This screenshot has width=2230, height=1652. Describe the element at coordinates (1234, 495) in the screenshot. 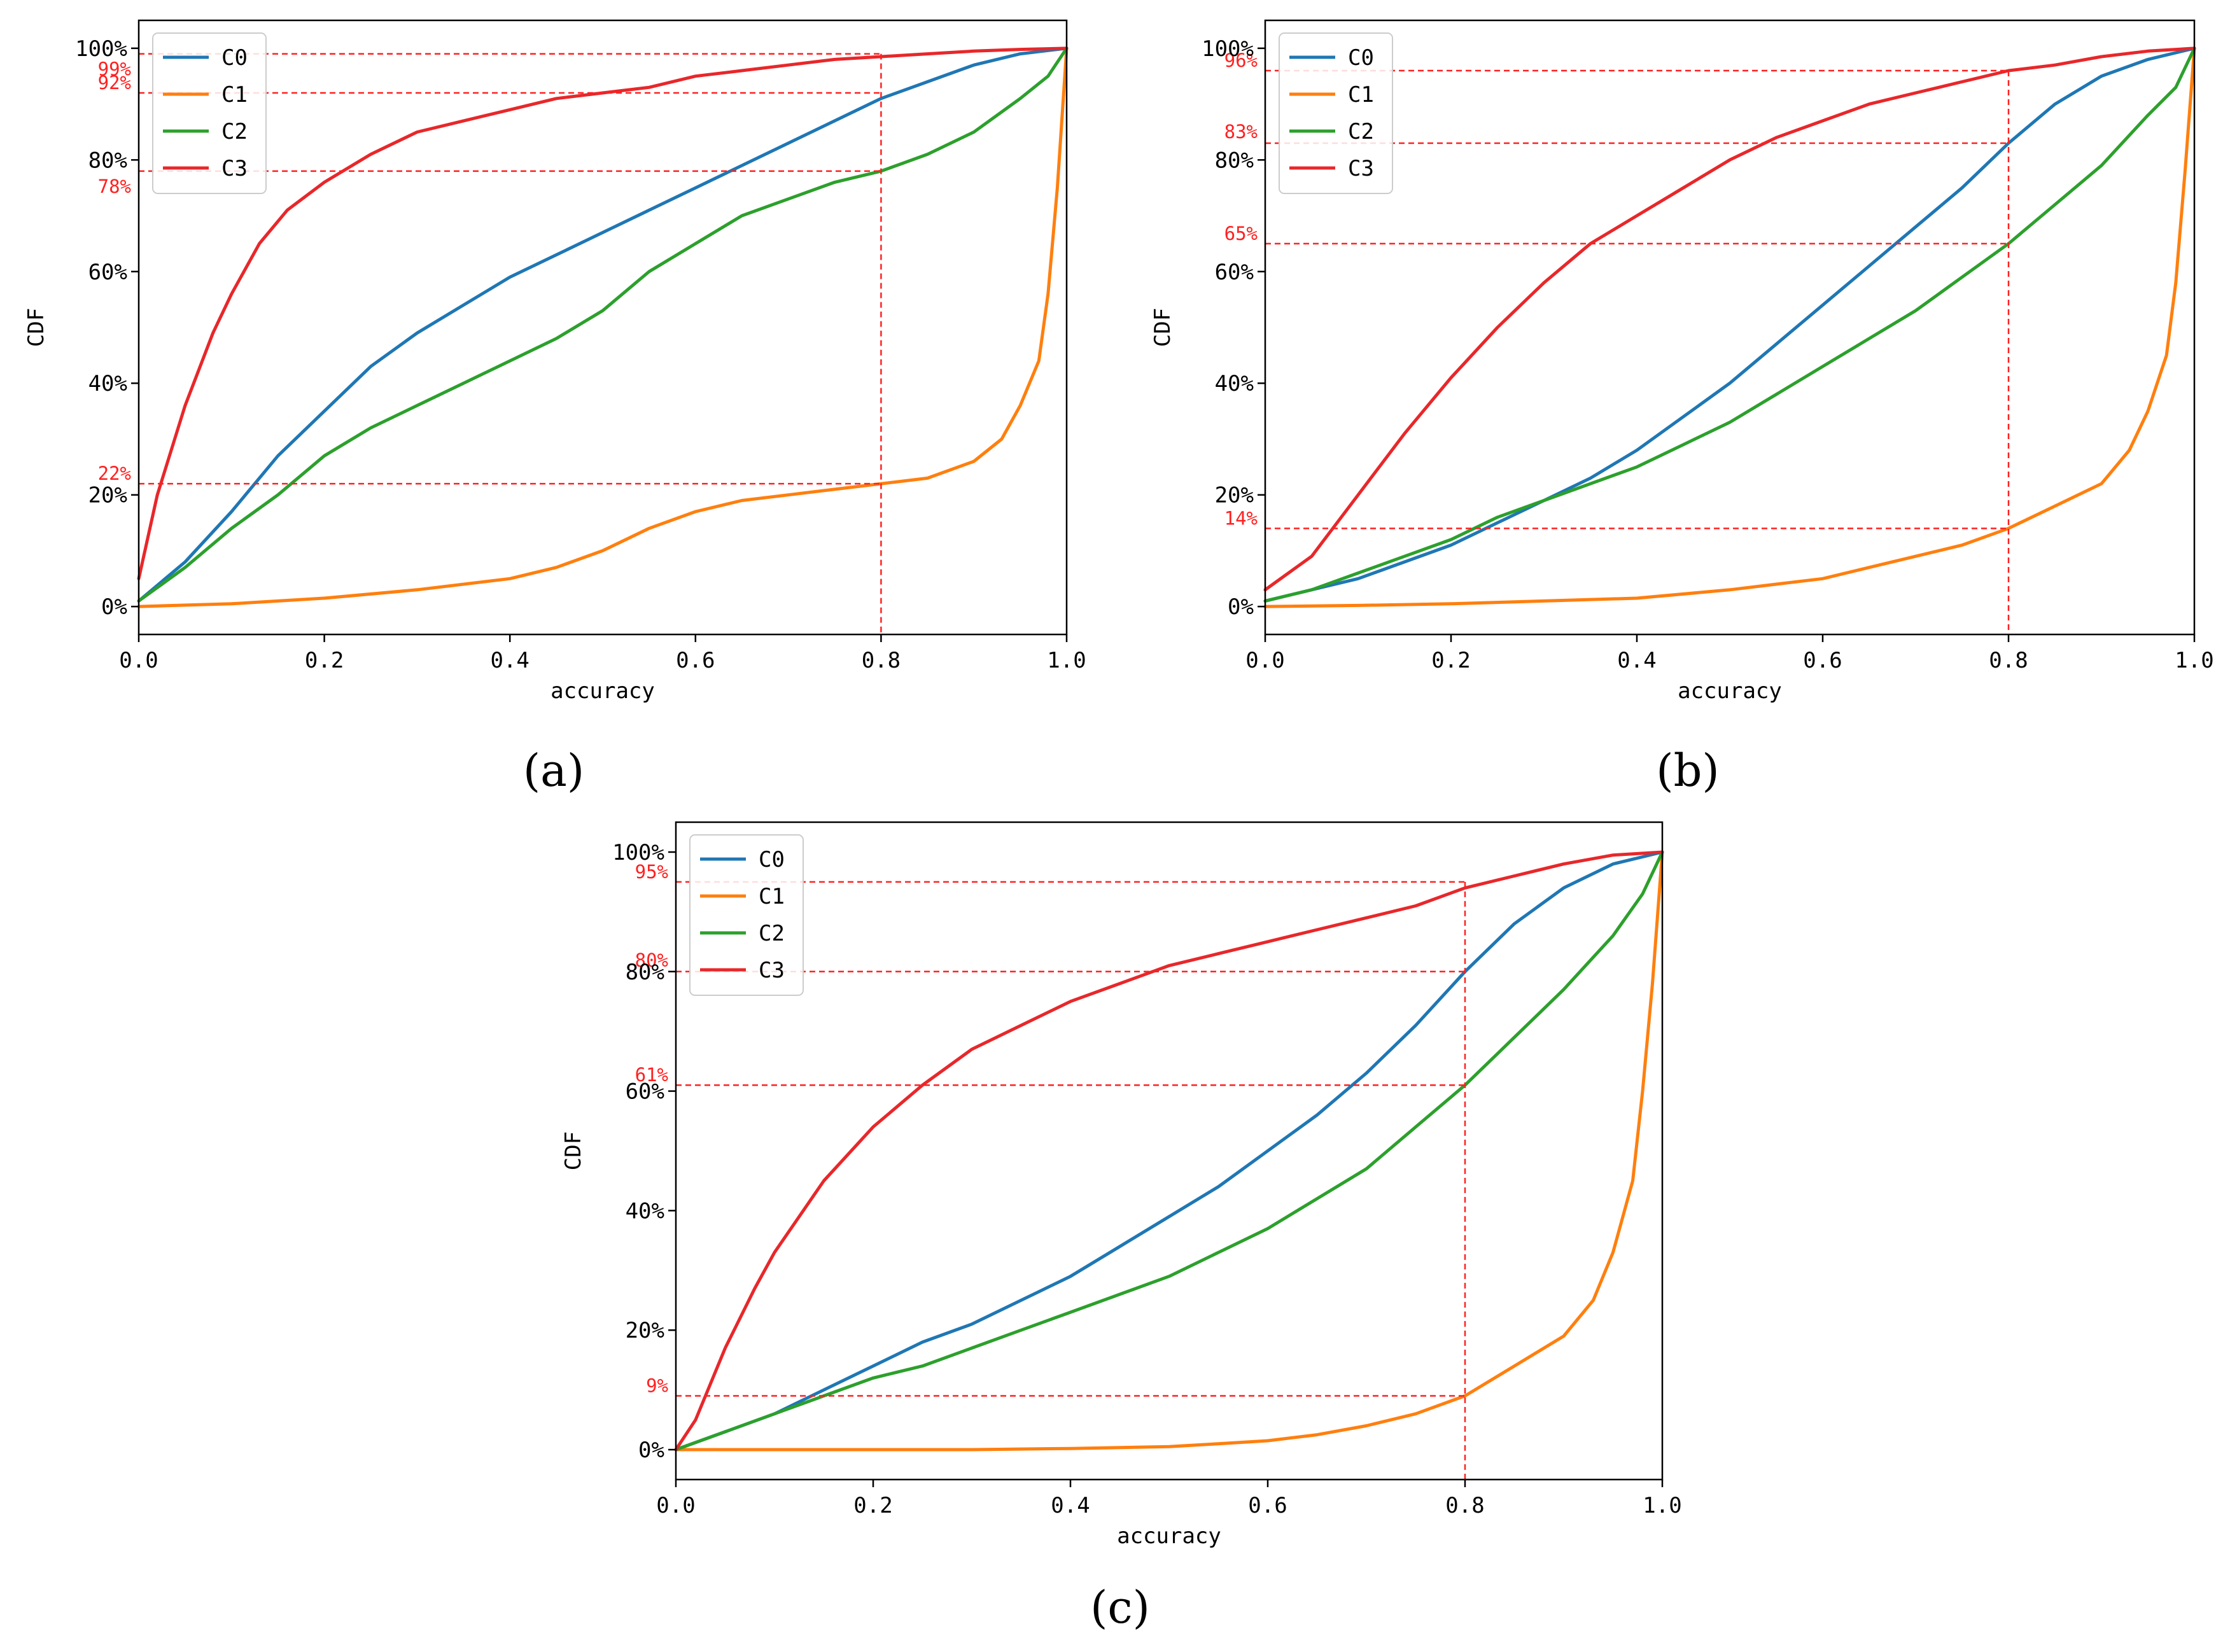

I see `panel-b-y-tick-label: 20%` at that location.